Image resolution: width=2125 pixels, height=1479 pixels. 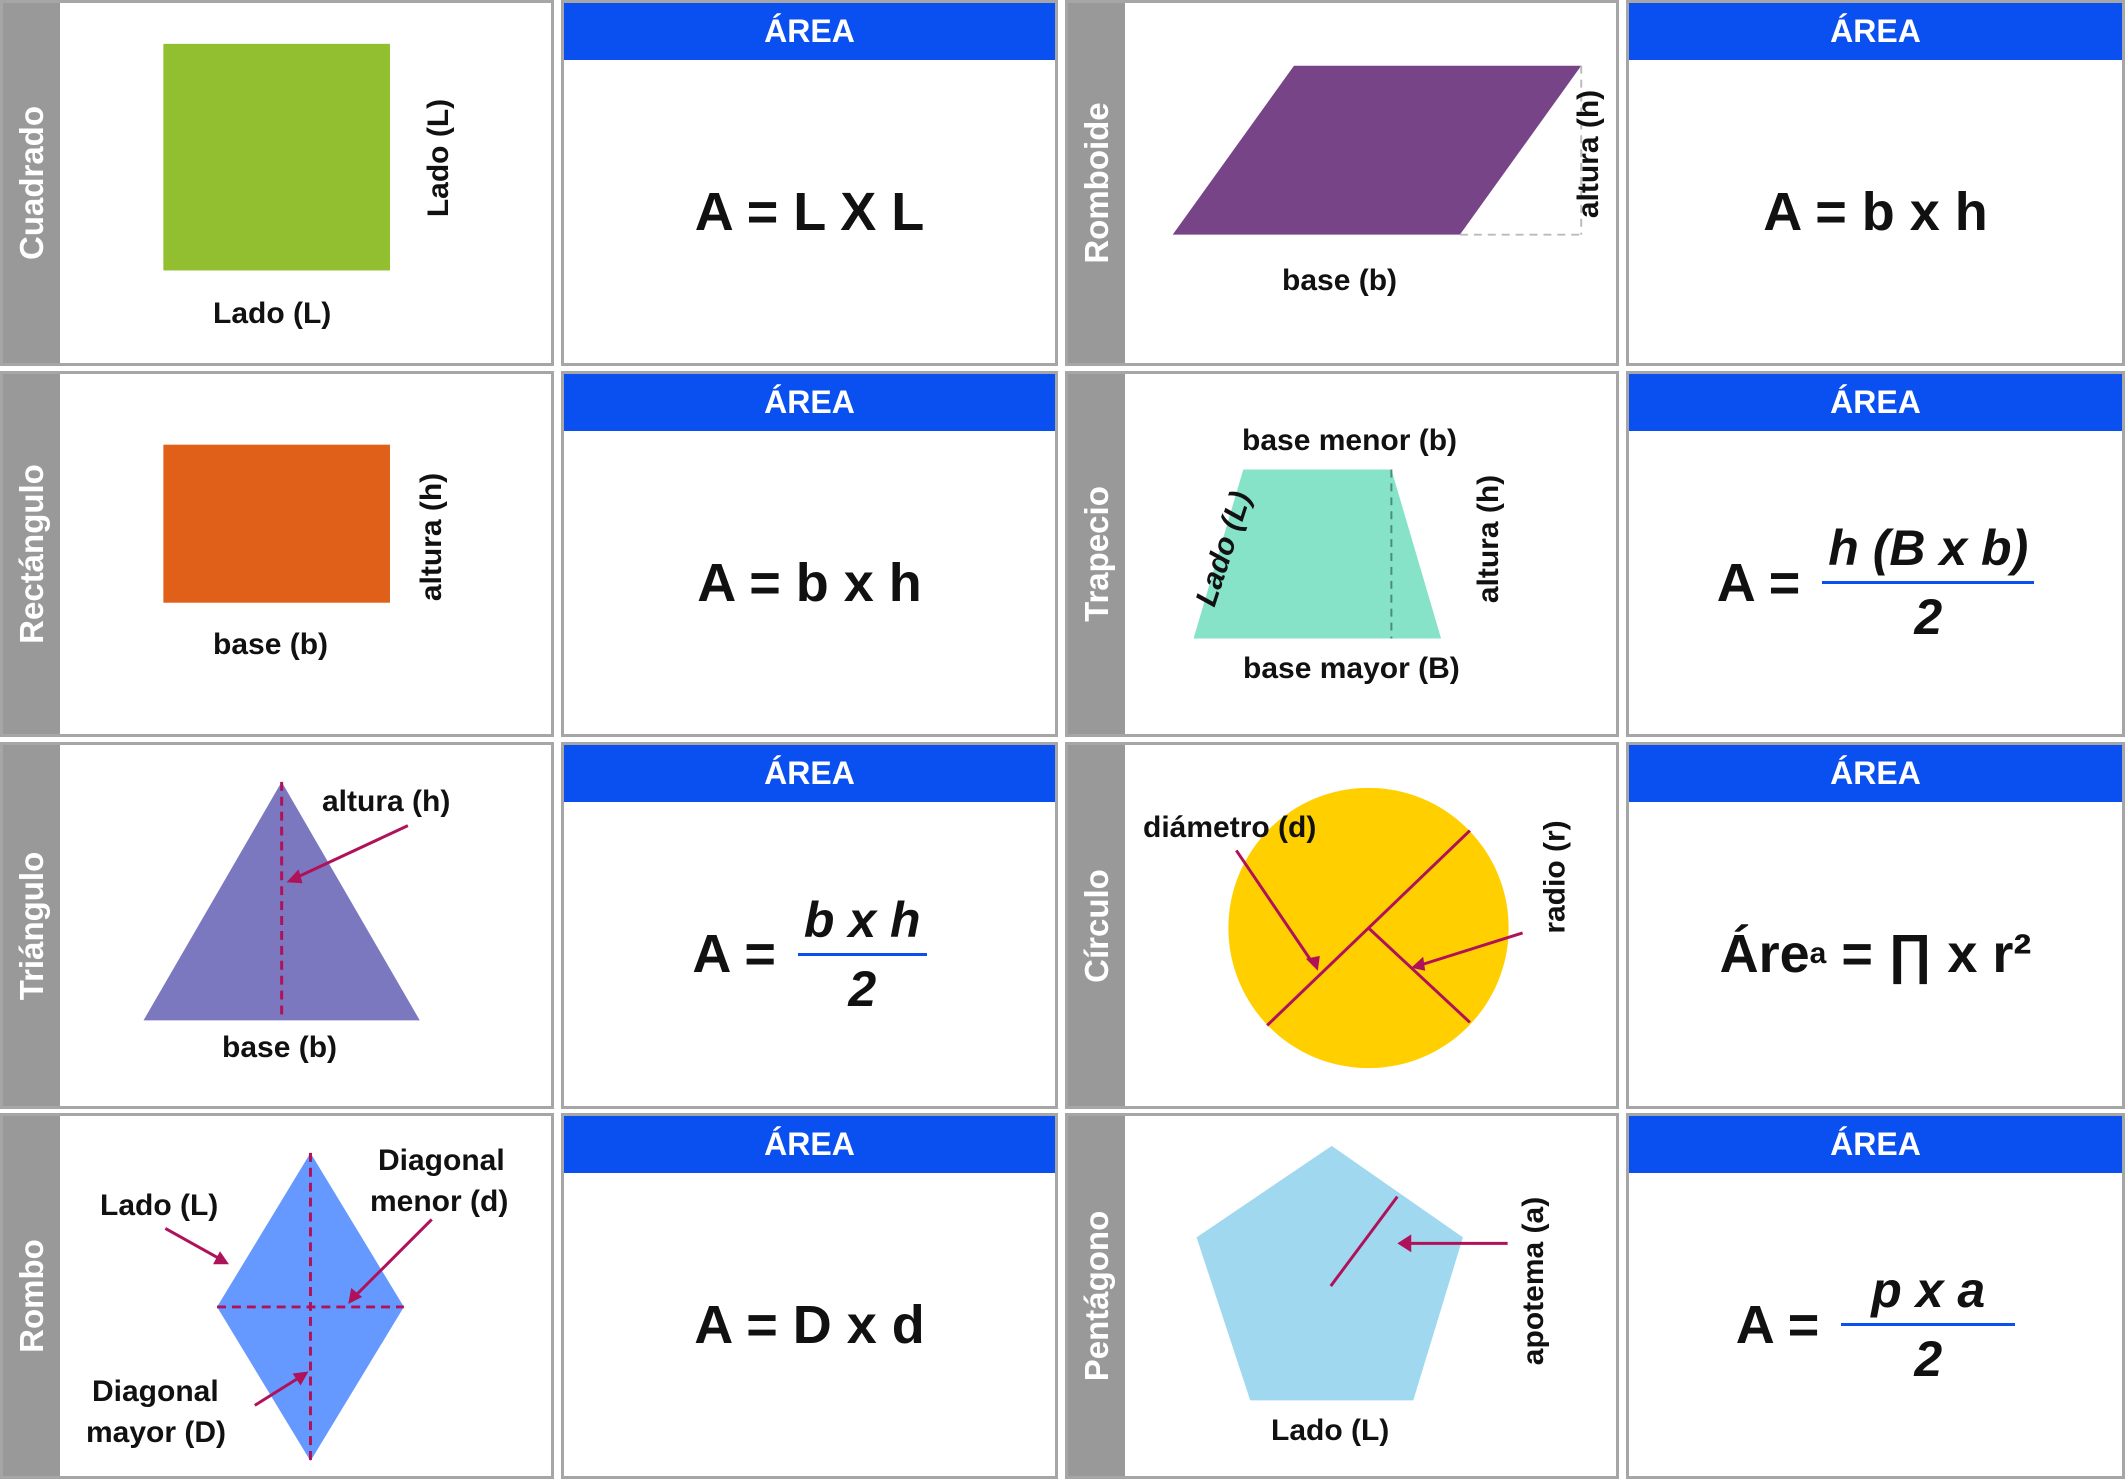 What do you see at coordinates (1364, 1241) in the screenshot?
I see `apothem-line` at bounding box center [1364, 1241].